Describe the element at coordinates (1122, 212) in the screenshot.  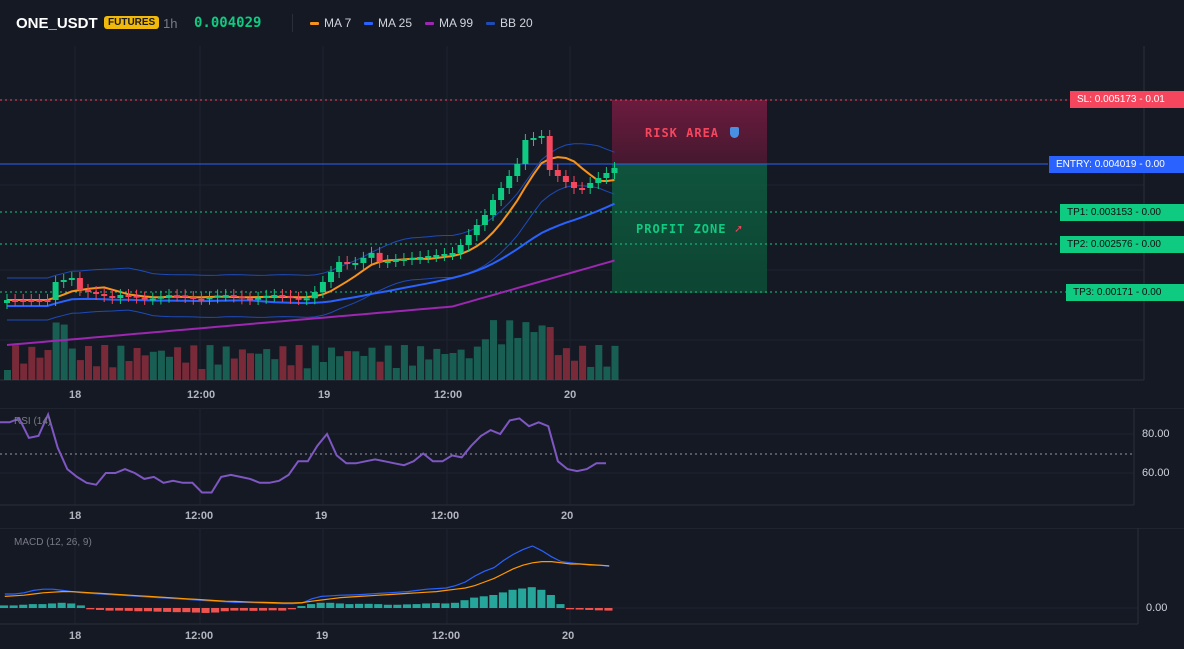
I see `tp1-level-tag: TP1: 0.003153 - 0.00` at that location.